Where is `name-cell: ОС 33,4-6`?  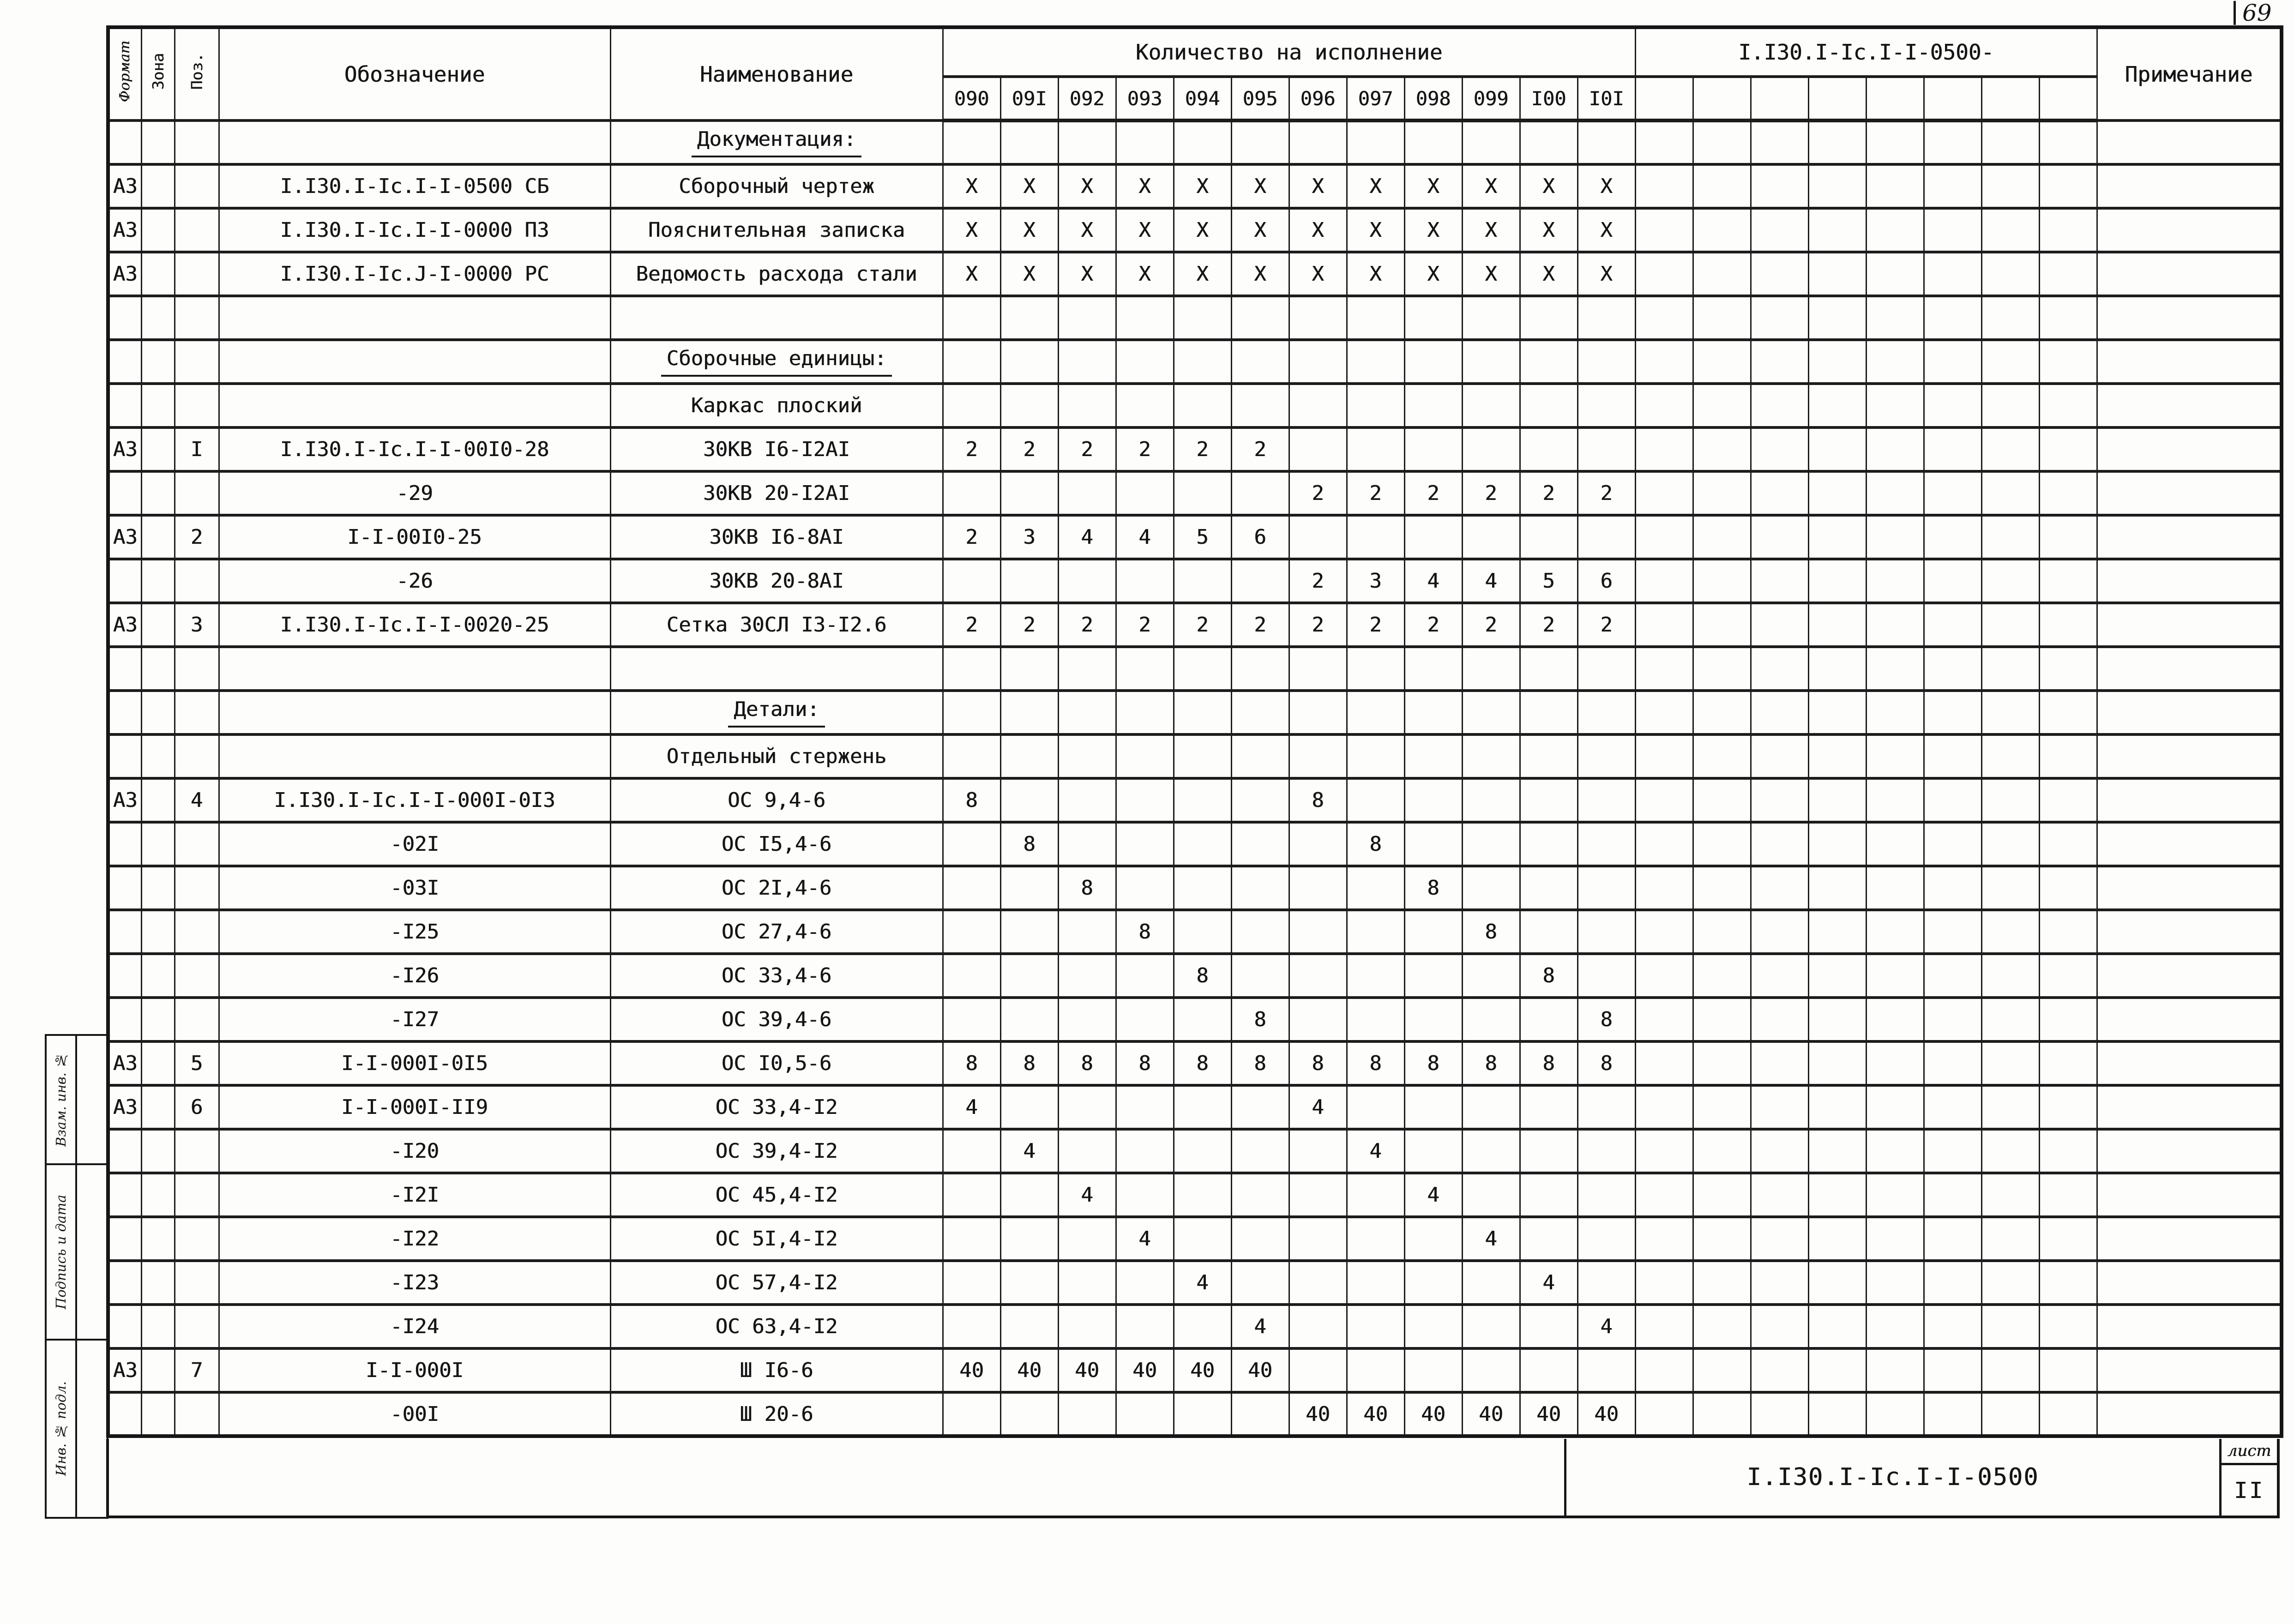
name-cell: ОС 33,4-6 is located at coordinates (776, 975).